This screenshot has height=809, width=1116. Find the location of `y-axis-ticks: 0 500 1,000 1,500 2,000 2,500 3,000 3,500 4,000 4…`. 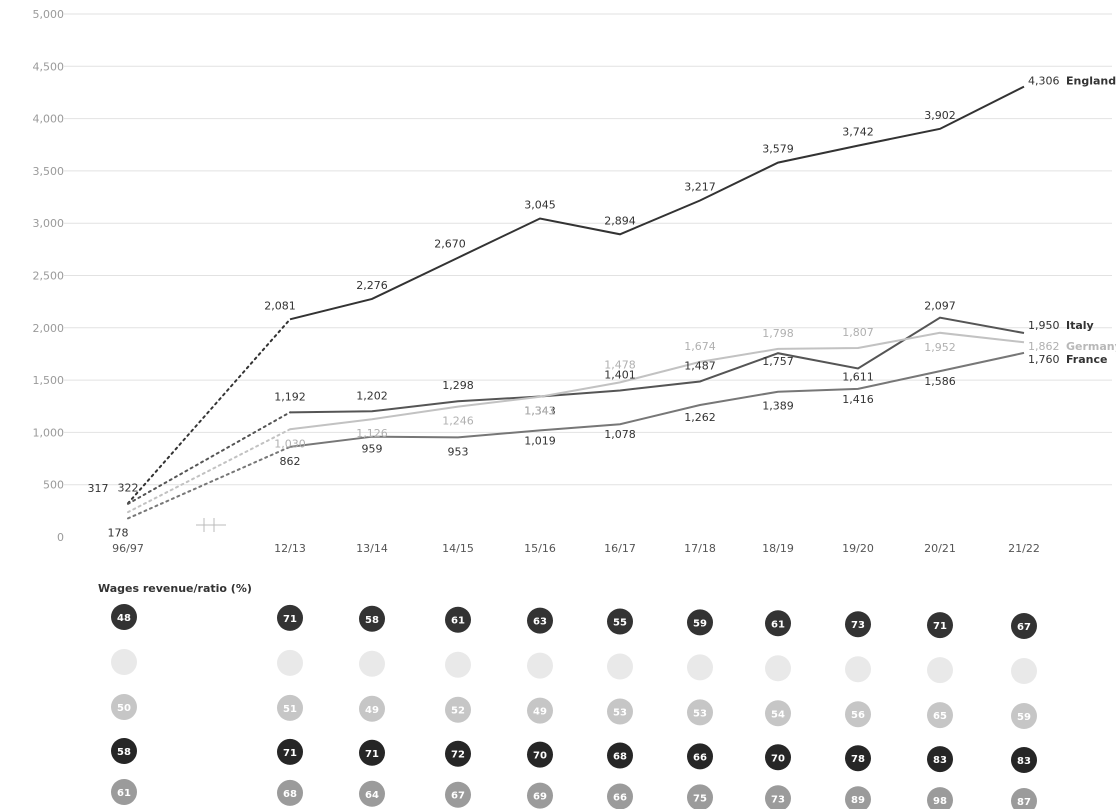

y-axis-ticks: 0 500 1,000 1,500 2,000 2,500 3,000 3,500 4,000 4… is located at coordinates (49, 276).